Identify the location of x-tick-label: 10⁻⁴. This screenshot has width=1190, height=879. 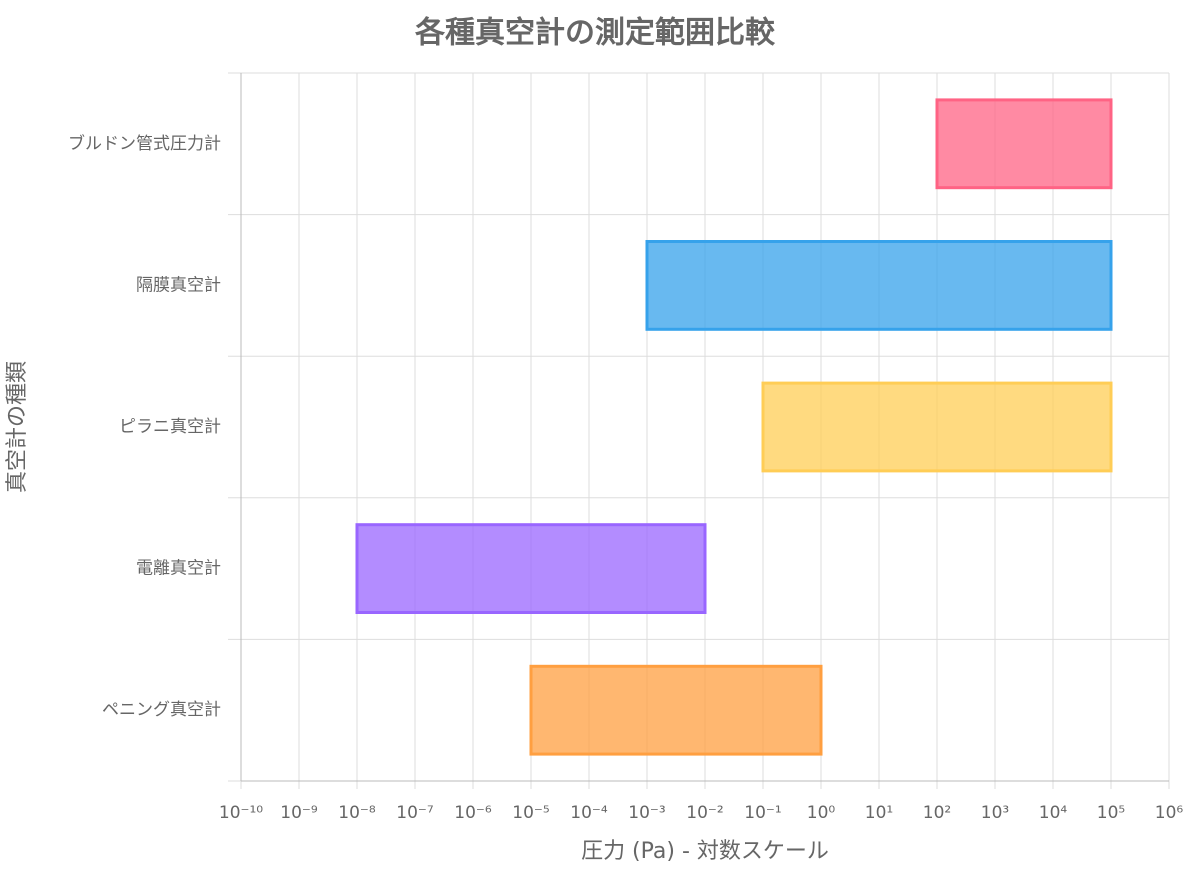
(589, 813).